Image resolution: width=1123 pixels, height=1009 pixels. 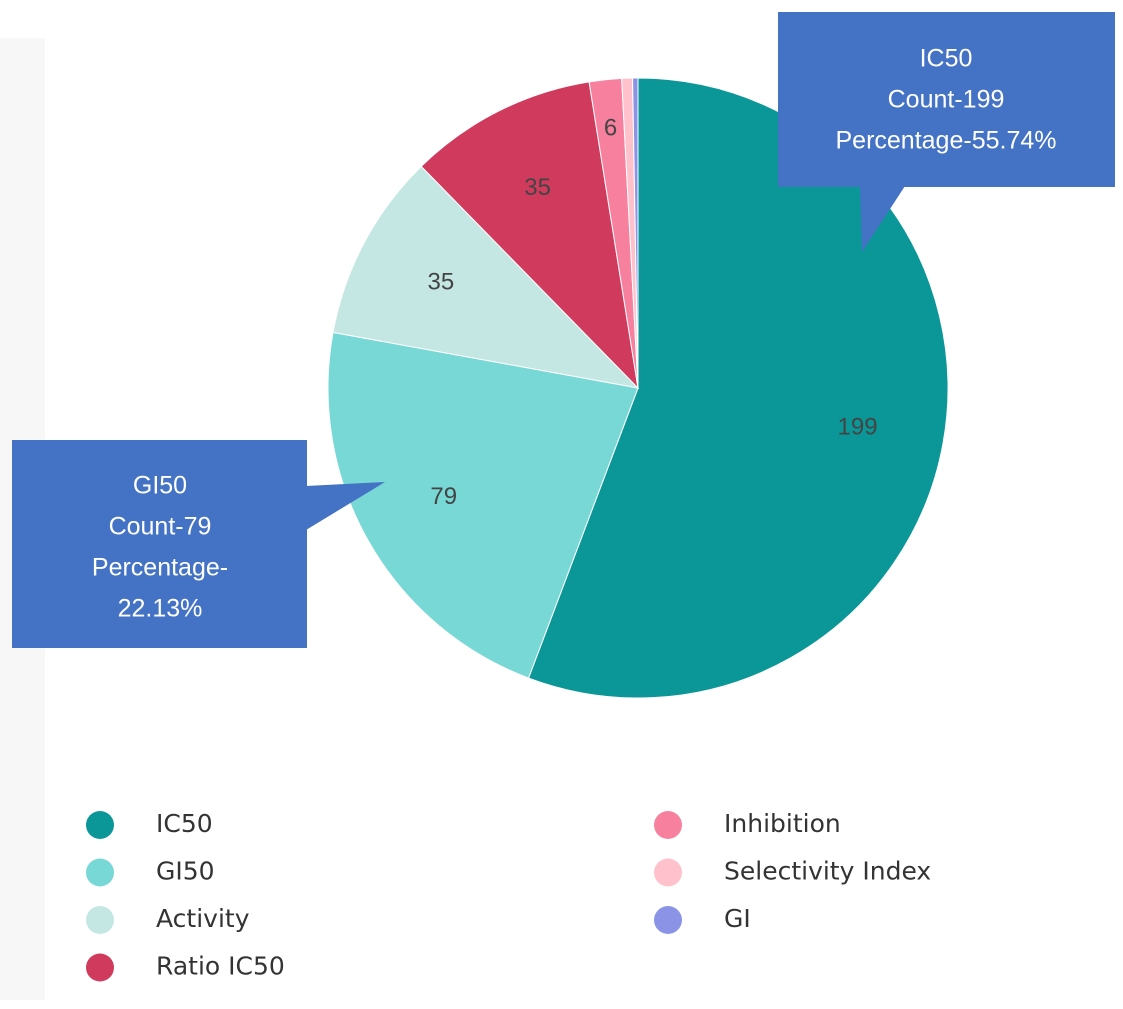 What do you see at coordinates (946, 141) in the screenshot?
I see `callout-text: Percentage-55.74%` at bounding box center [946, 141].